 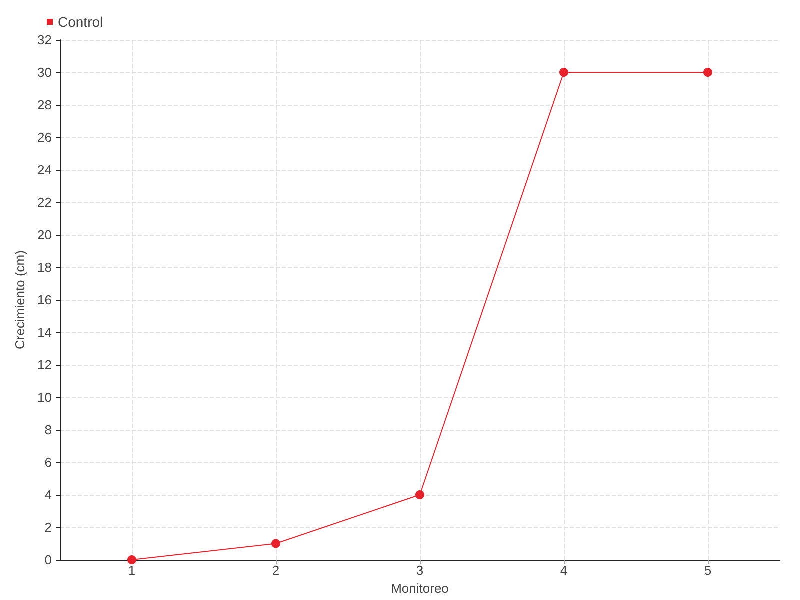 What do you see at coordinates (708, 570) in the screenshot?
I see `x-tick-label: 5` at bounding box center [708, 570].